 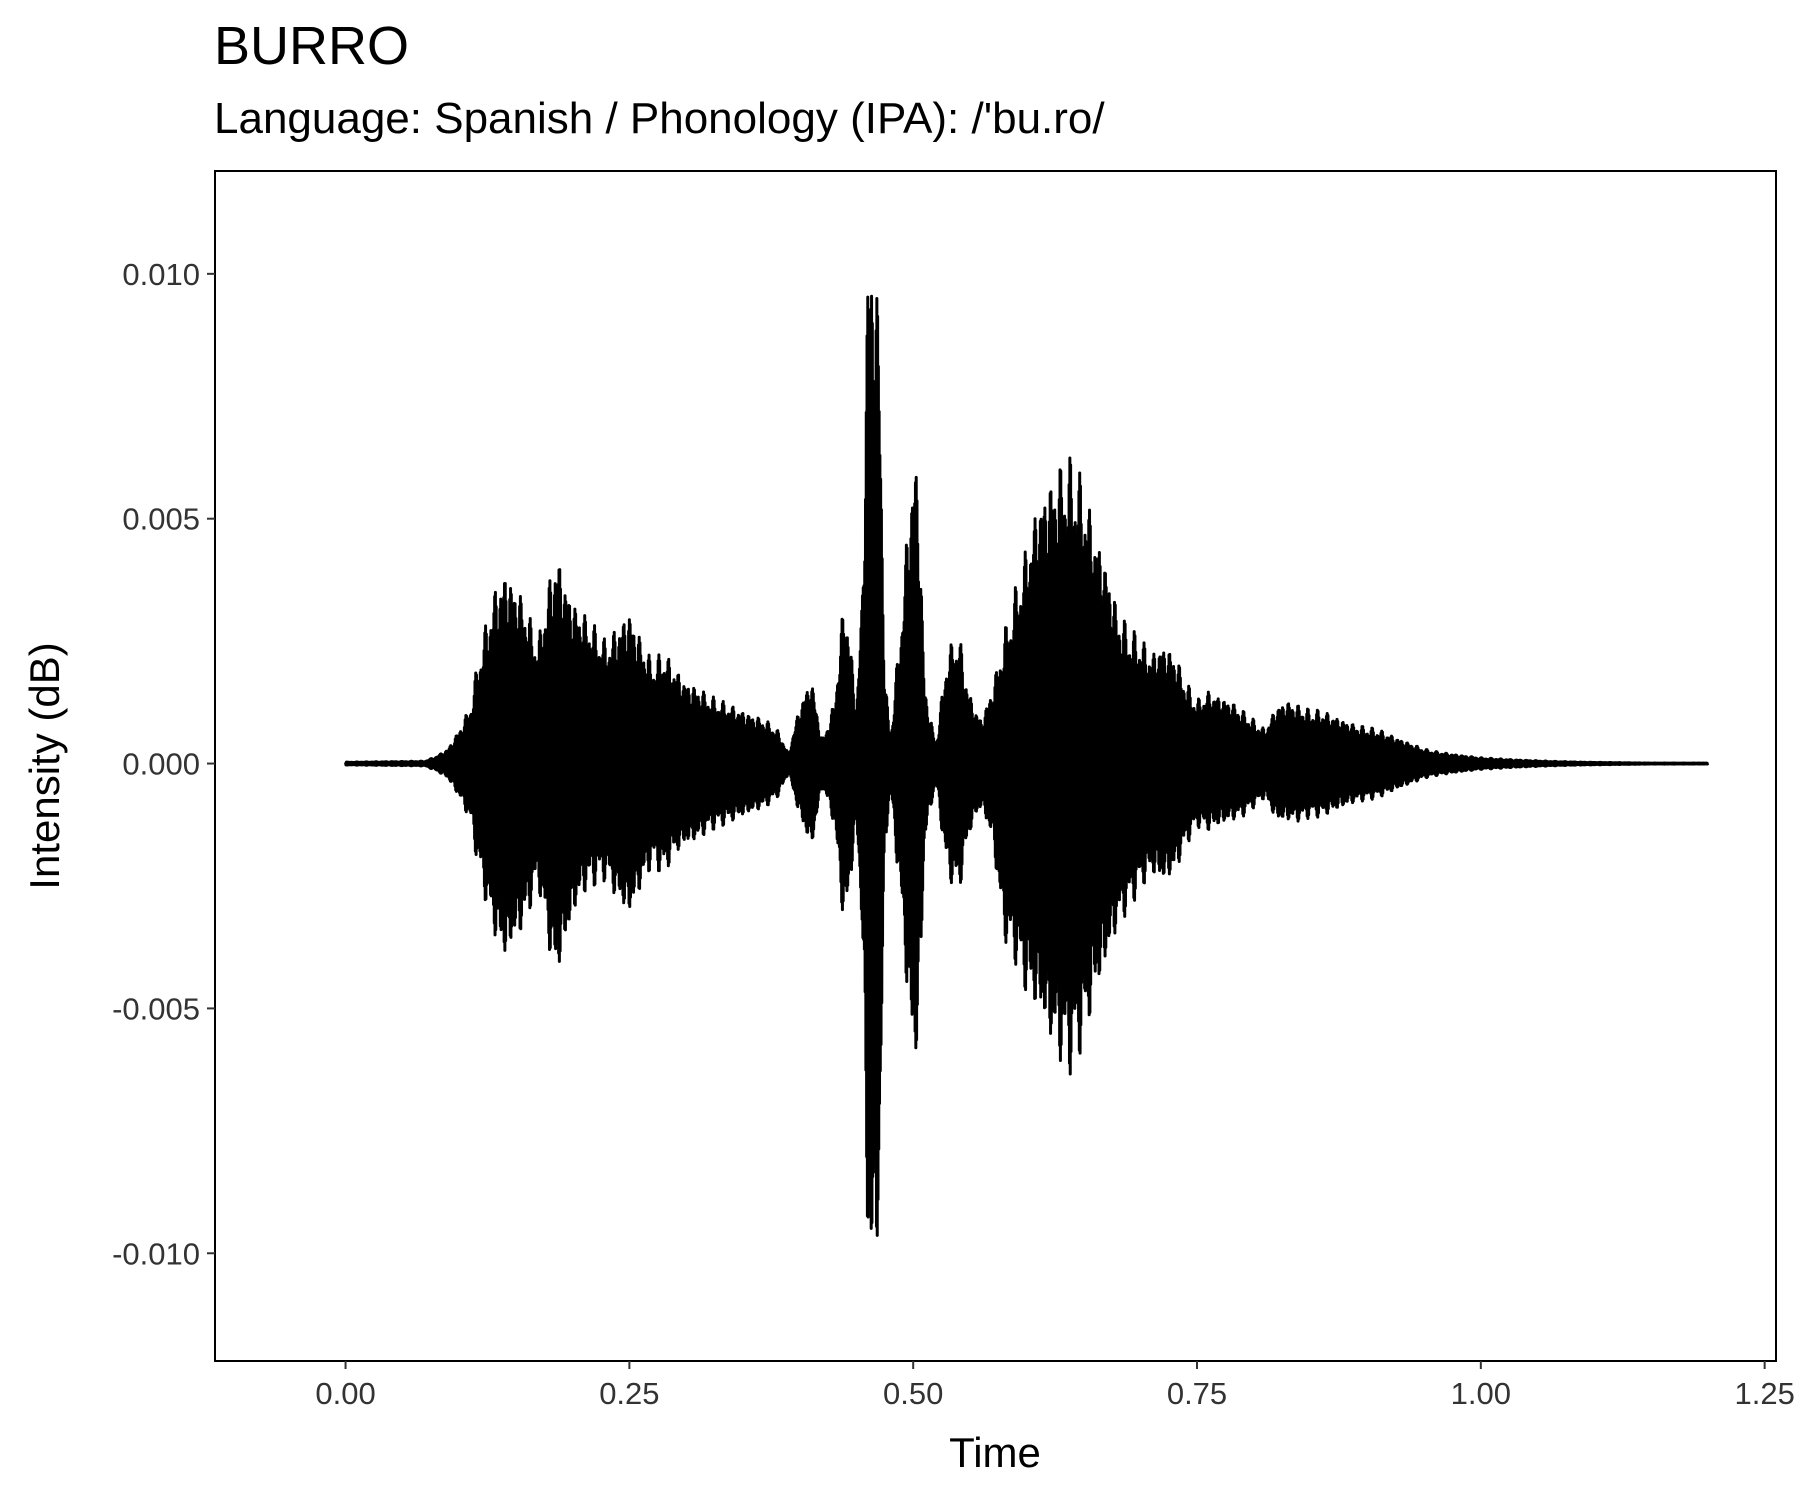 I want to click on y-axis-title: Intensity (dB), so click(x=44, y=765).